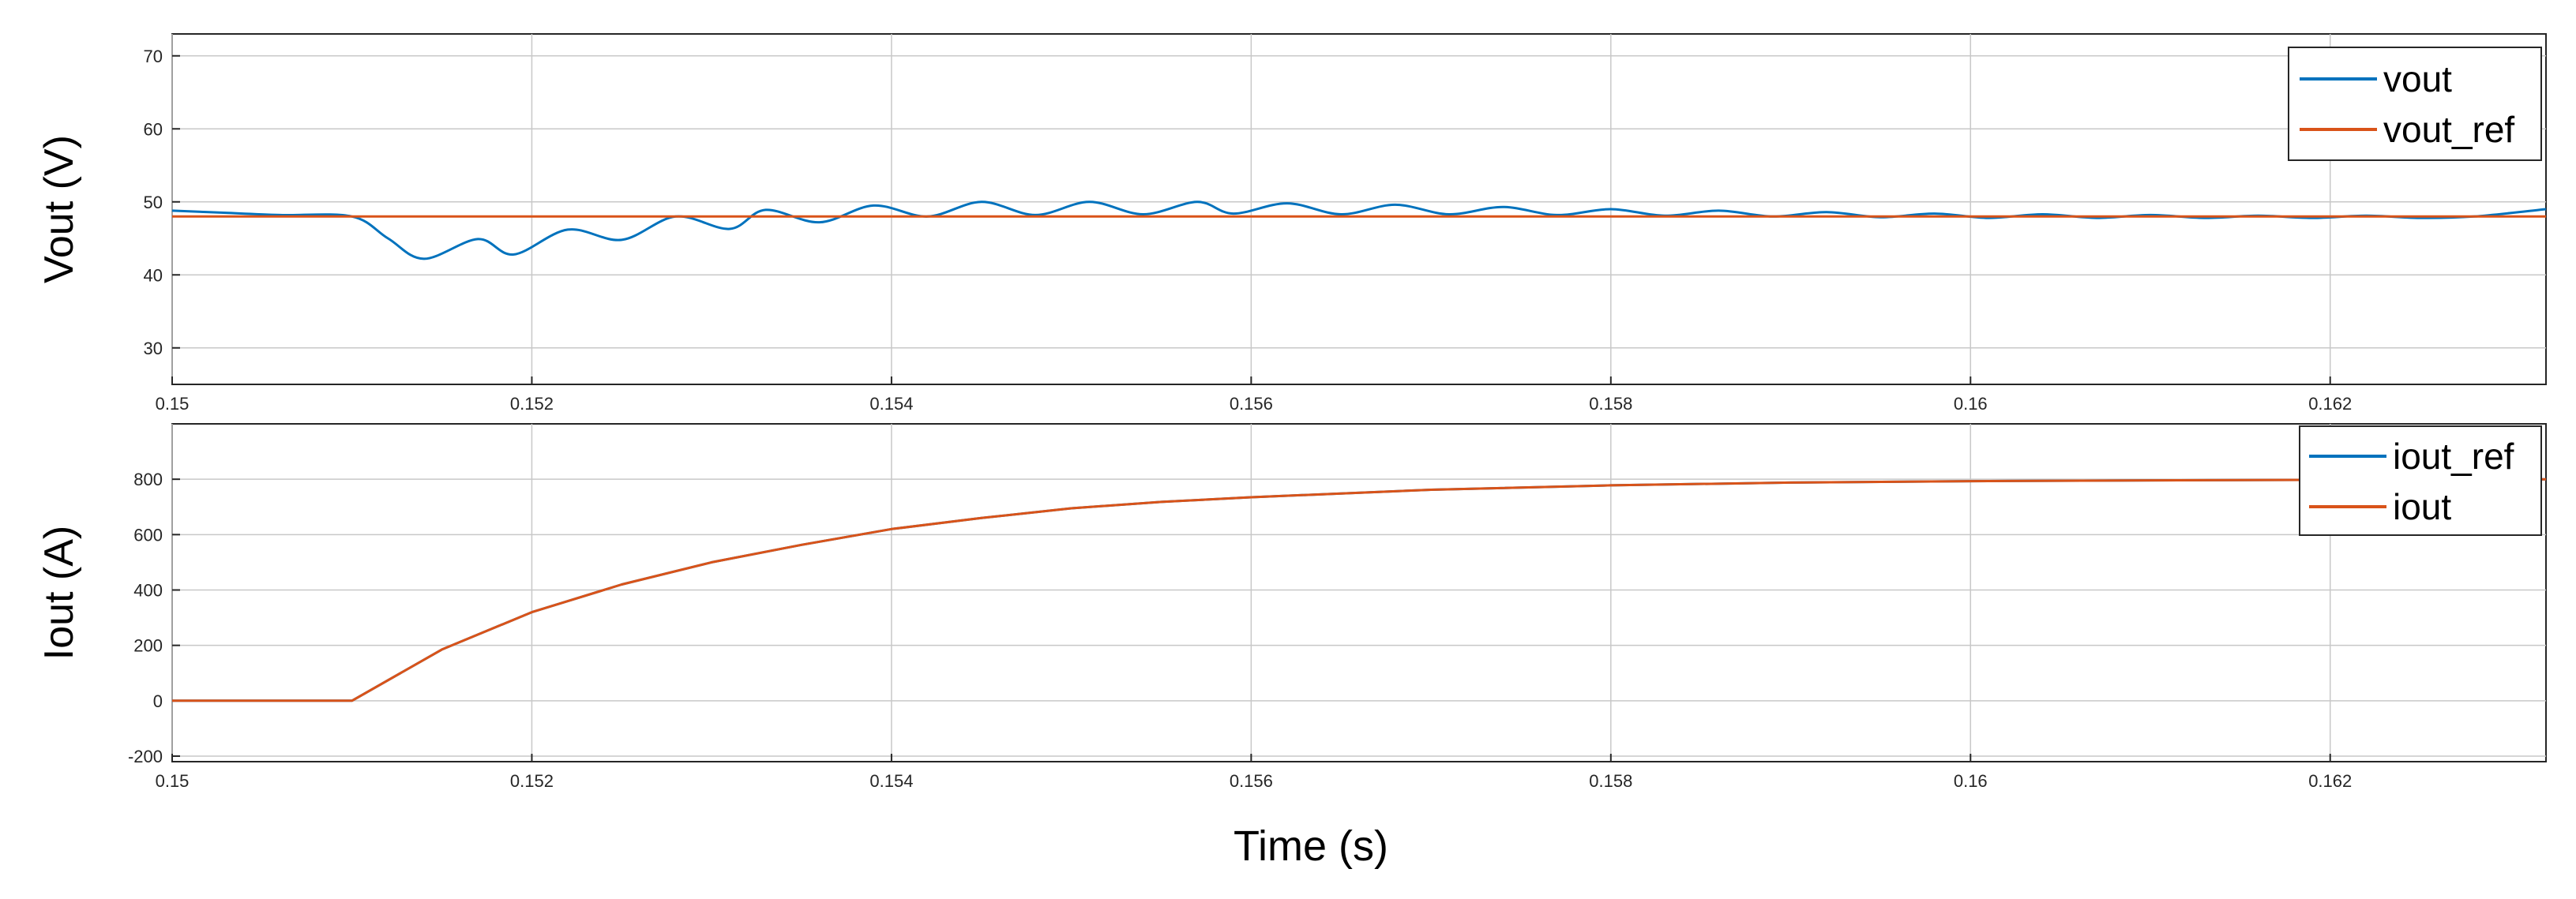 The width and height of the screenshot is (2576, 899). I want to click on iout-legend-label-iout: iout, so click(2422, 506).